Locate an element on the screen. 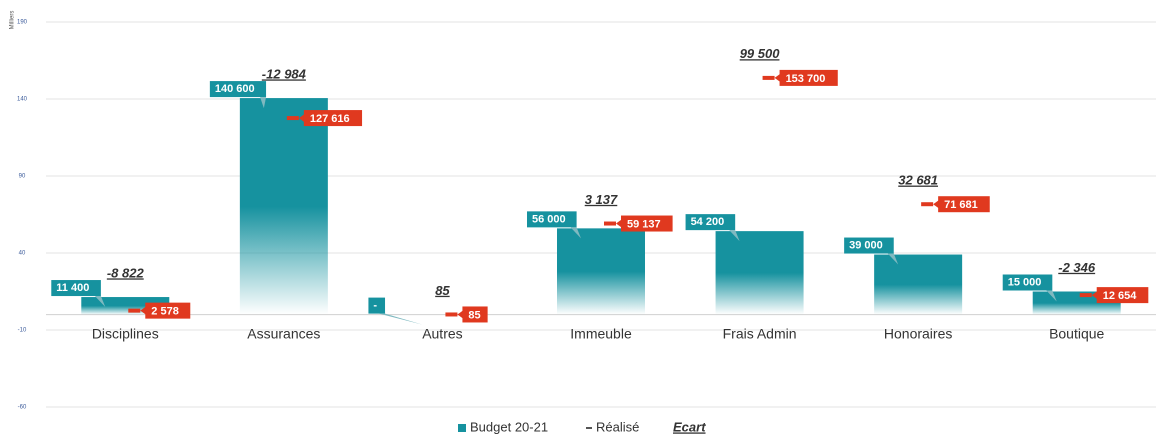 Image resolution: width=1160 pixels, height=437 pixels. y-tick-label: -60 is located at coordinates (22, 408).